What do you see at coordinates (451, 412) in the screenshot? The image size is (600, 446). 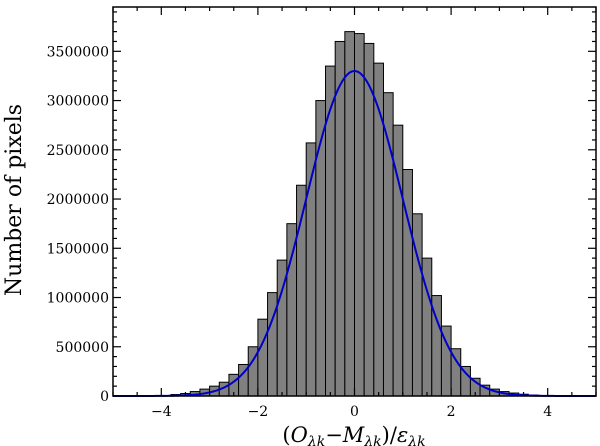 I see `x-tick-label: 2` at bounding box center [451, 412].